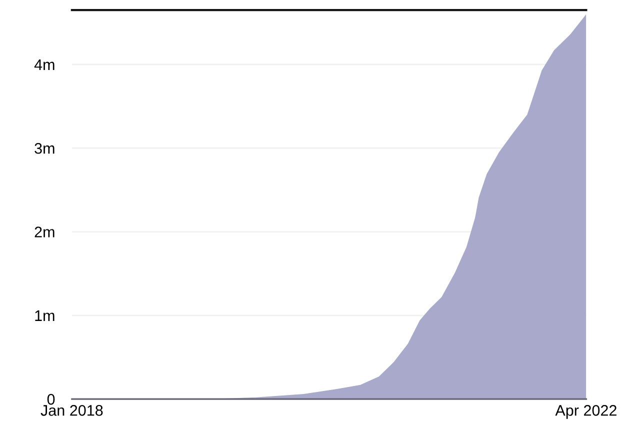  Describe the element at coordinates (44, 315) in the screenshot. I see `y-tick-label: 1m` at that location.